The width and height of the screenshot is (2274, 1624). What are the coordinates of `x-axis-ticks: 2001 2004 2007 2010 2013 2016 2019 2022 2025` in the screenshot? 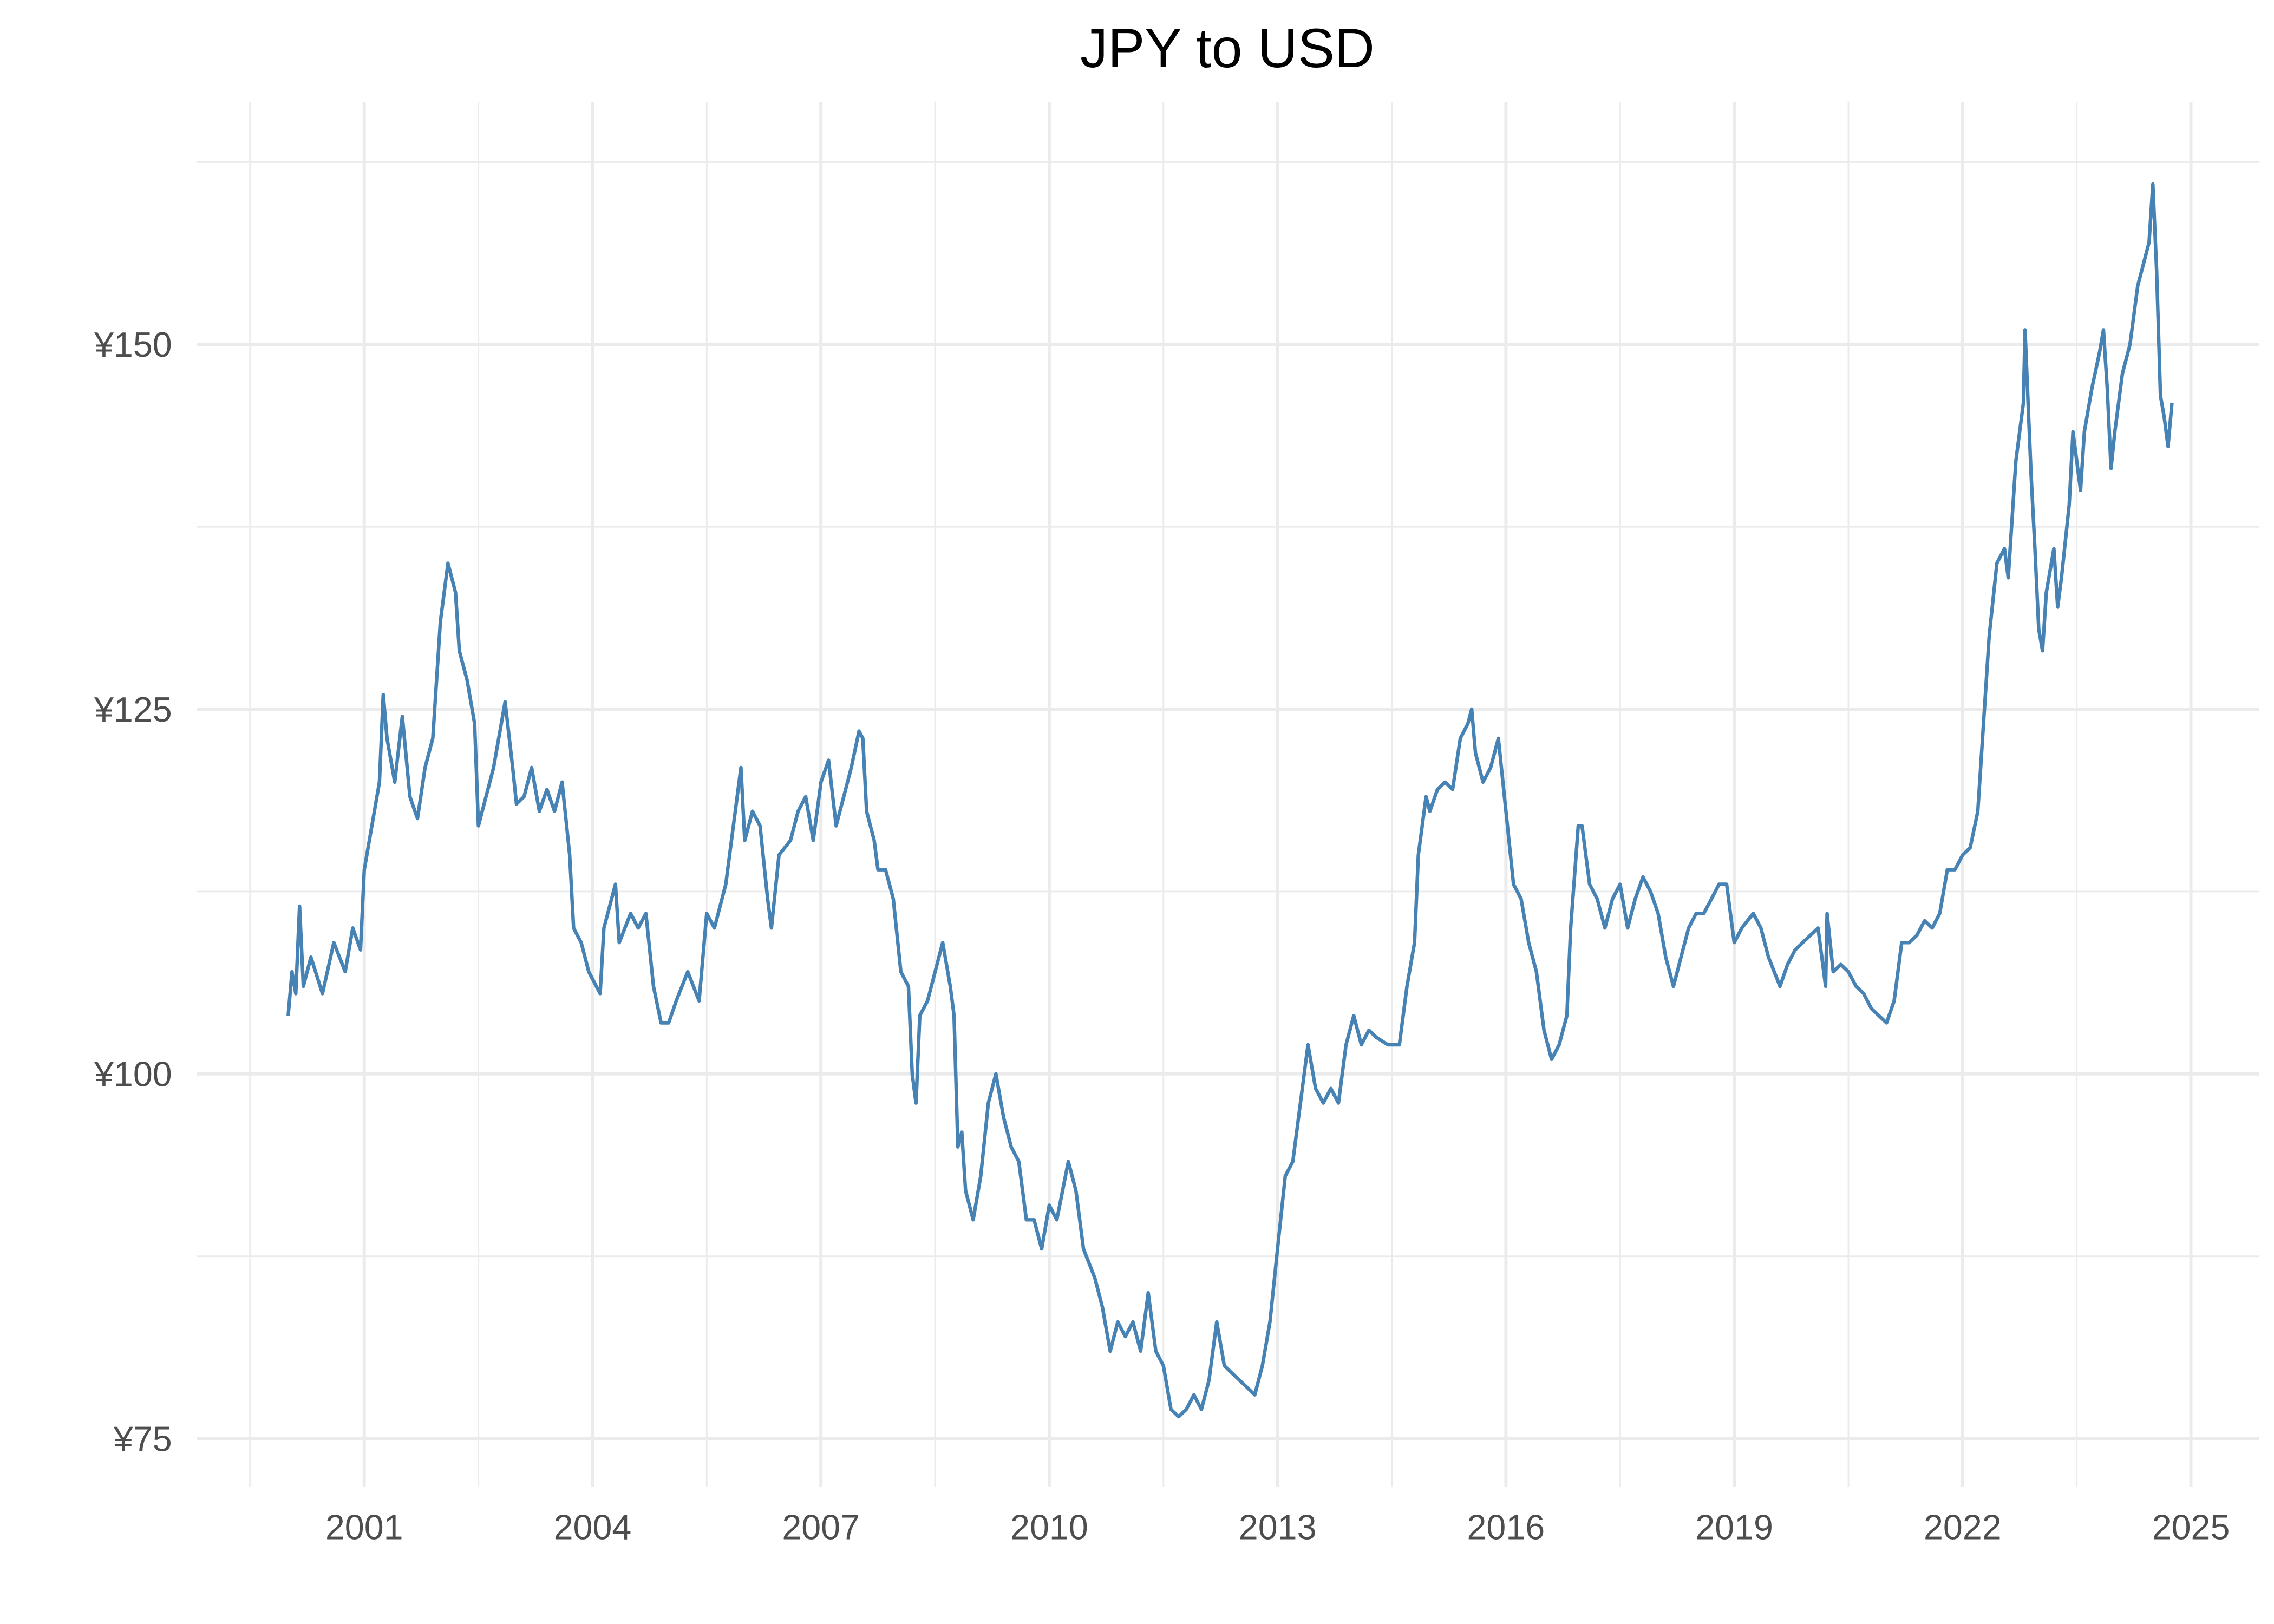 It's located at (1278, 1527).